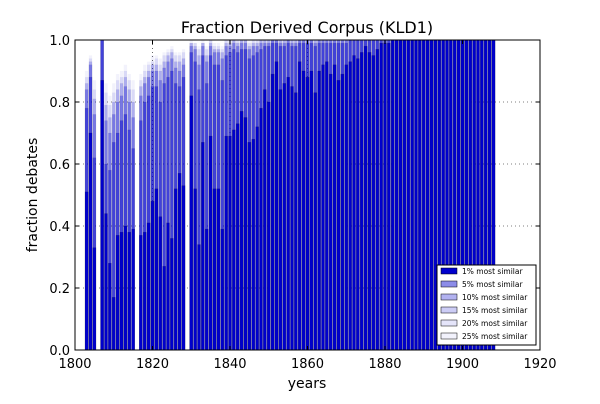 The width and height of the screenshot is (600, 404). Describe the element at coordinates (229, 364) in the screenshot. I see `x-tick-label: 1840` at that location.